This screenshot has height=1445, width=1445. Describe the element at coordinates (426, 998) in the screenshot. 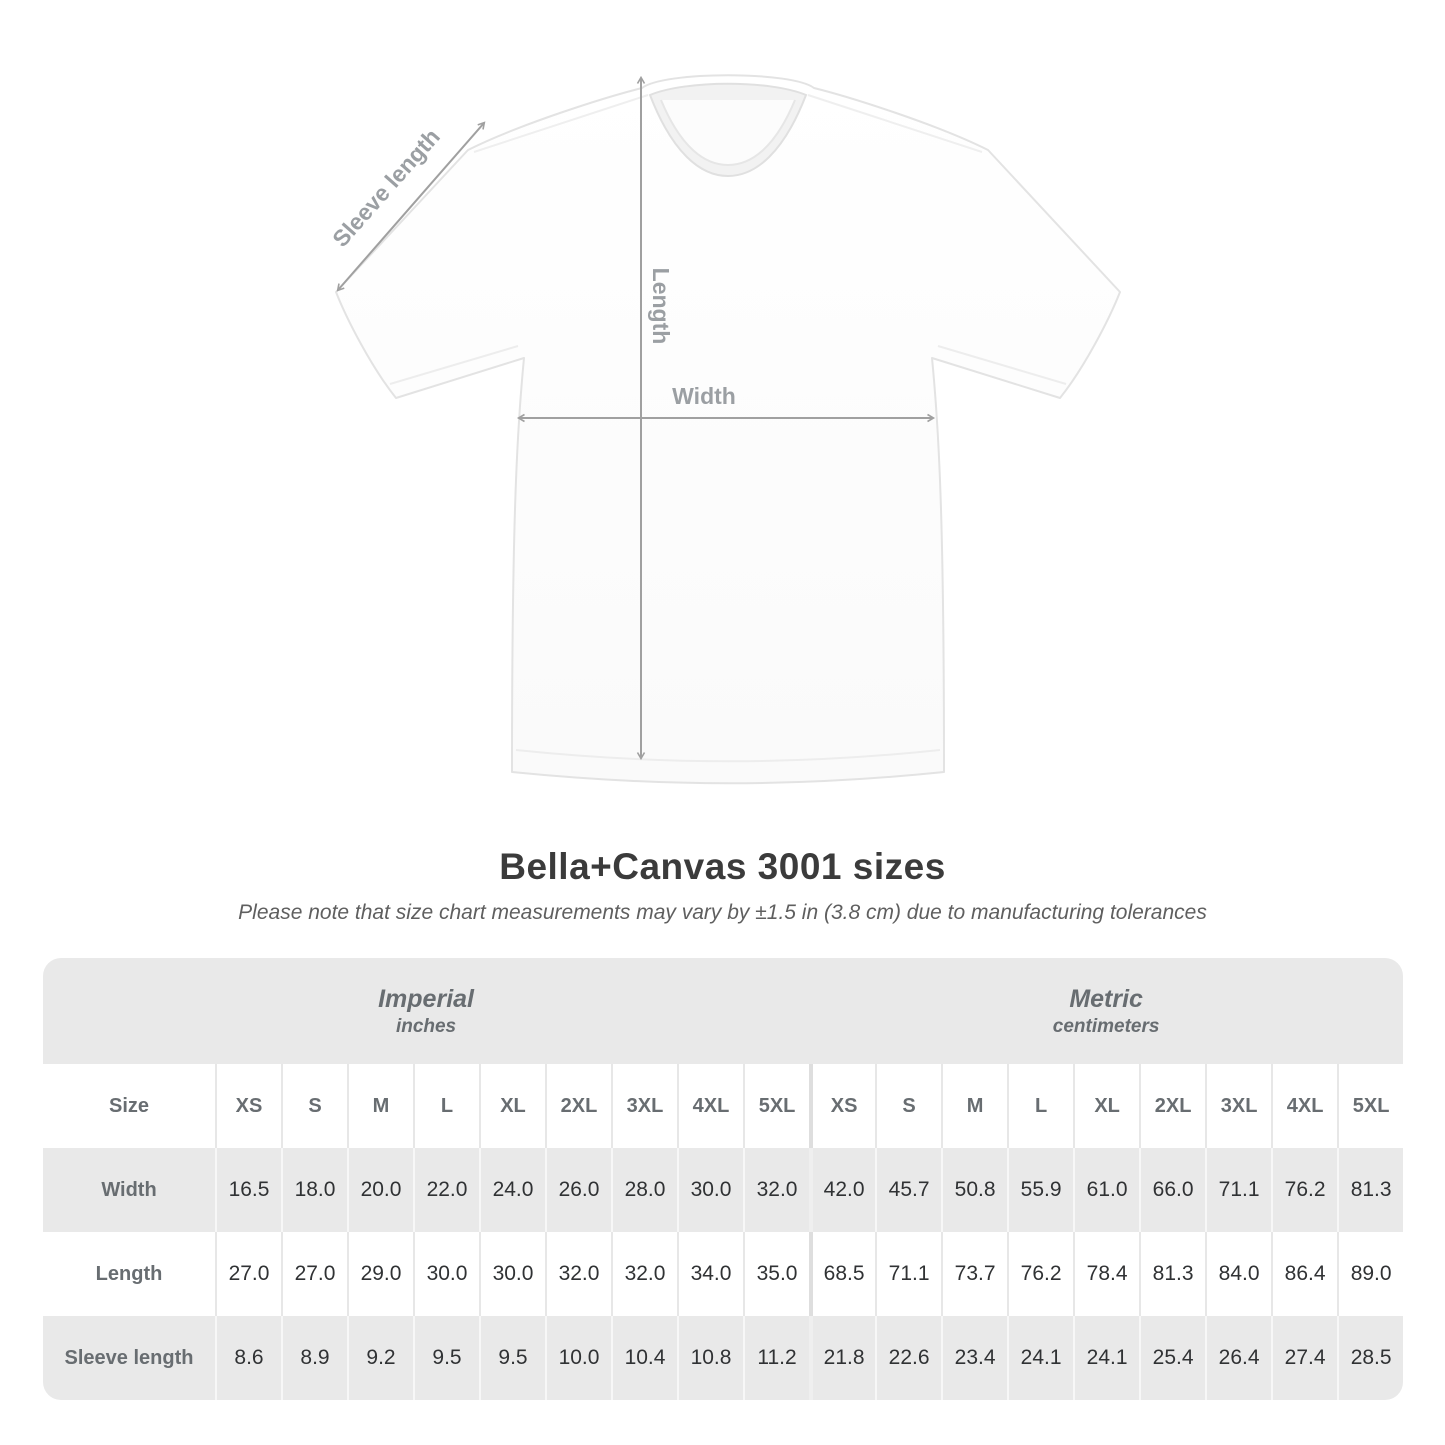

I see `imperial-title: Imperial` at that location.